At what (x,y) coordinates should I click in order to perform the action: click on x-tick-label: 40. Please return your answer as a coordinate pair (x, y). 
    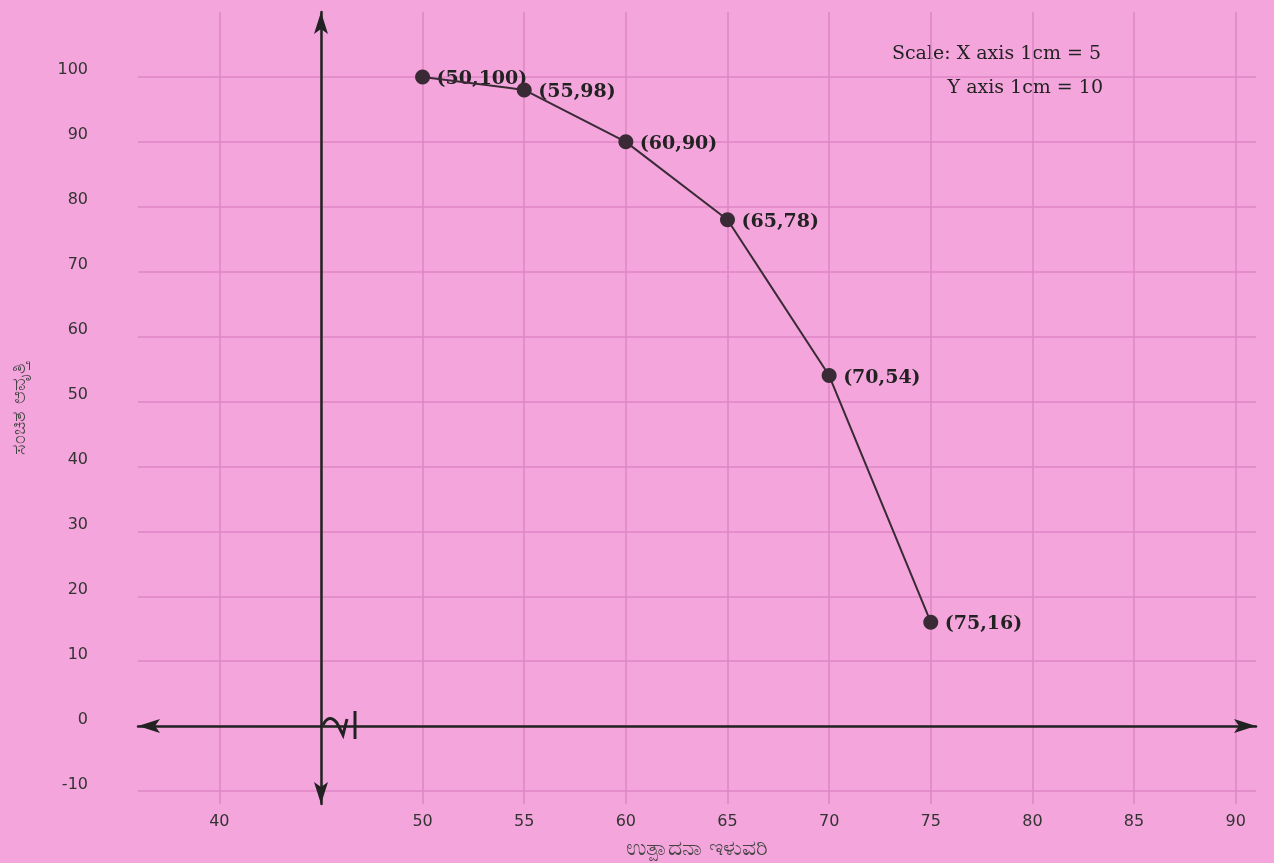
    Looking at the image, I should click on (219, 820).